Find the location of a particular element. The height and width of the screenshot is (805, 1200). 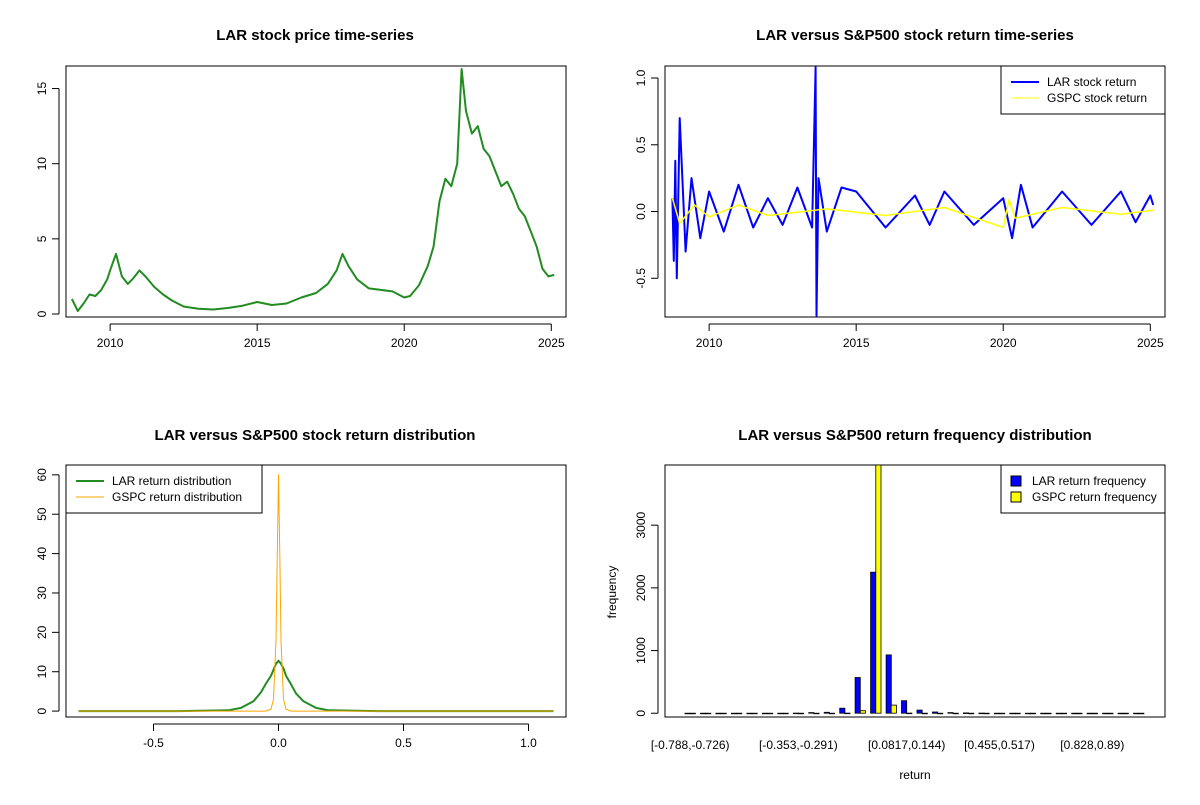

y-tick-label: 30 is located at coordinates (42, 593).